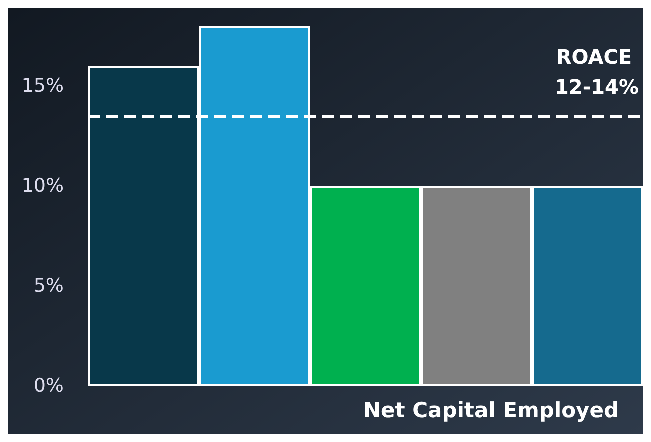  Describe the element at coordinates (491, 410) in the screenshot. I see `x-axis-title: Net Capital Employed` at that location.